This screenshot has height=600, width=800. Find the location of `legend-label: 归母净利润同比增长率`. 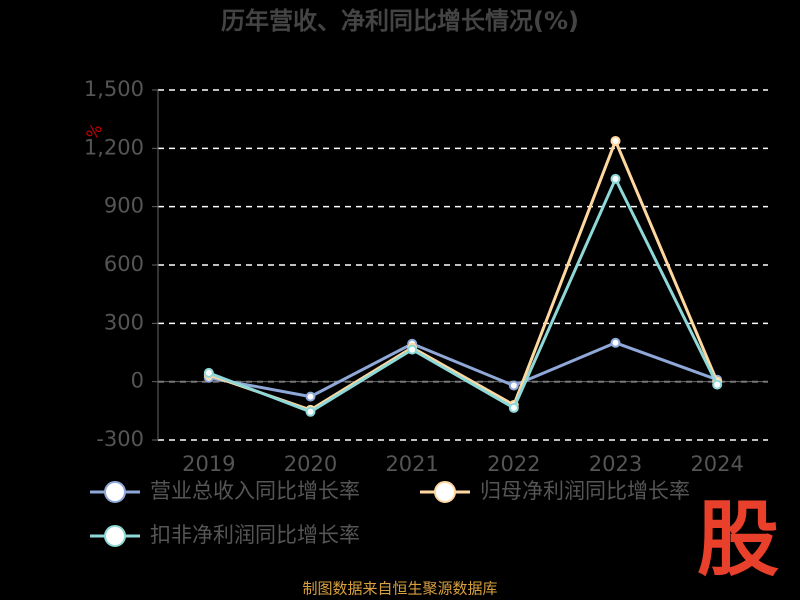

legend-label: 归母净利润同比增长率 is located at coordinates (585, 491).